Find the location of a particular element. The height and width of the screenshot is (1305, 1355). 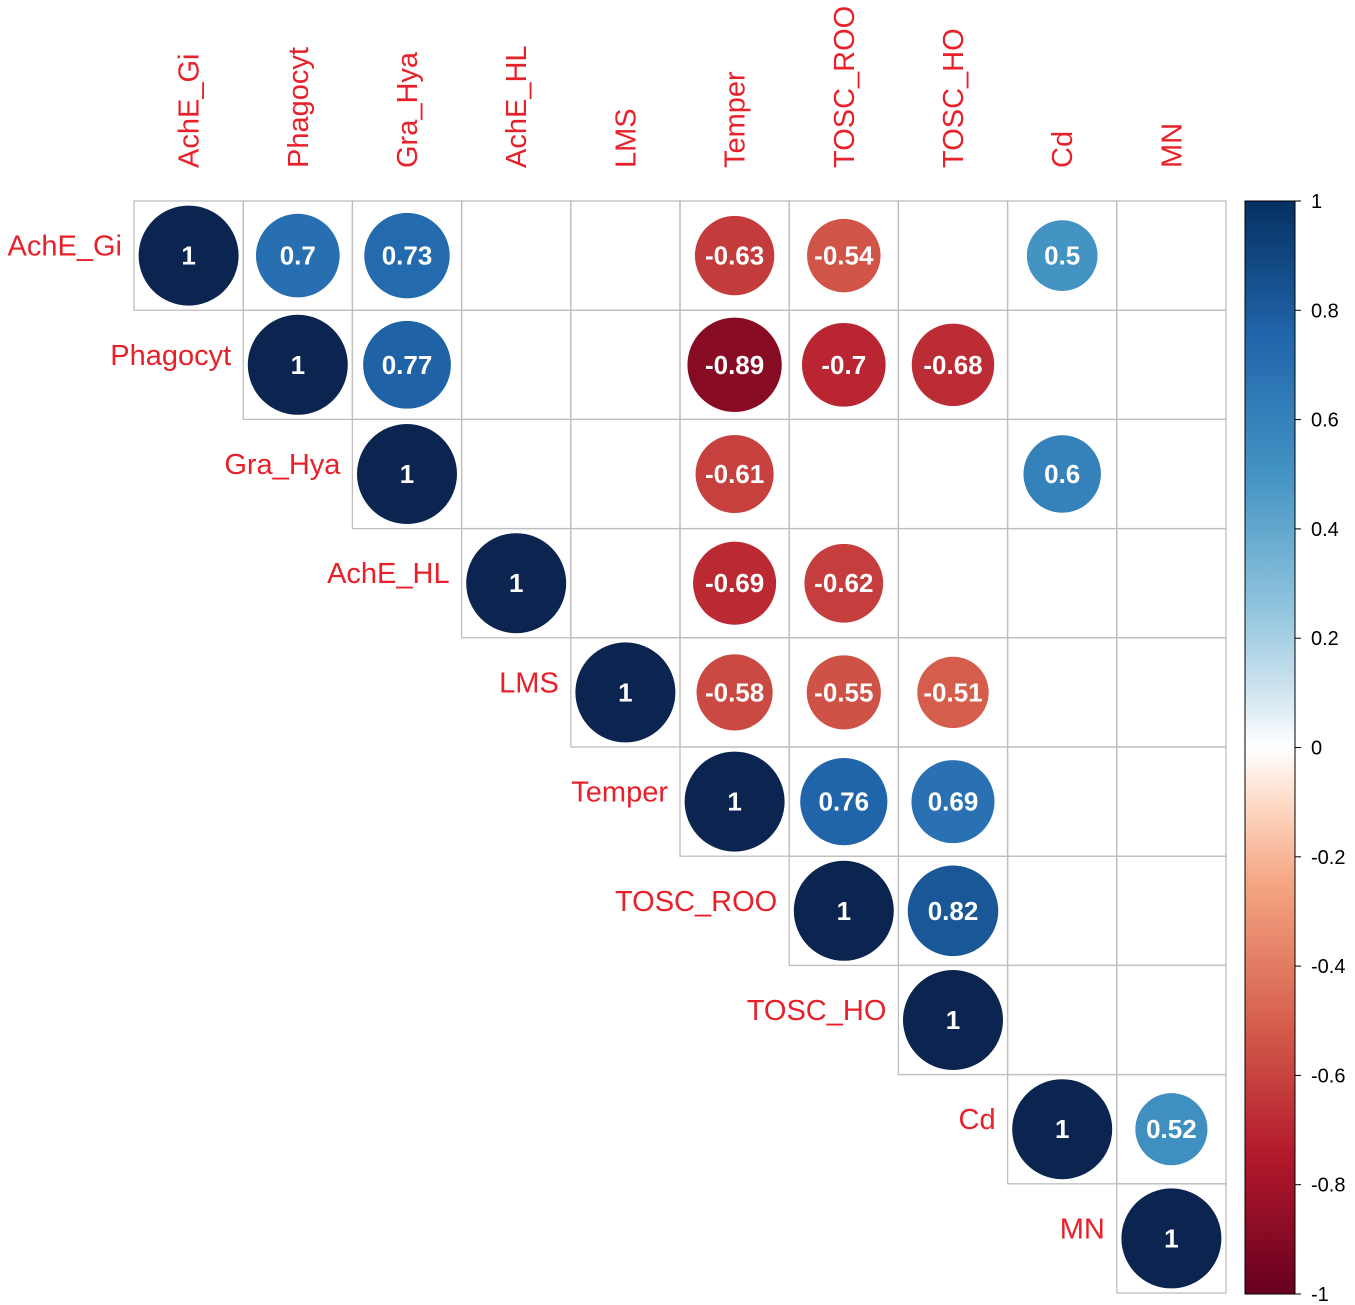

grid-cell-ache-gi-lms is located at coordinates (625, 255).